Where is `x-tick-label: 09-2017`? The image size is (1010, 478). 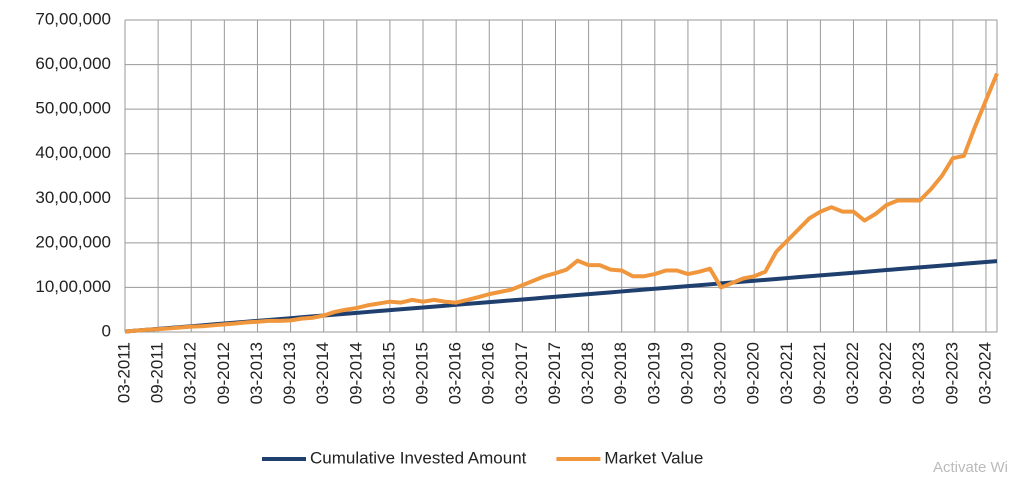
x-tick-label: 09-2017 is located at coordinates (554, 373).